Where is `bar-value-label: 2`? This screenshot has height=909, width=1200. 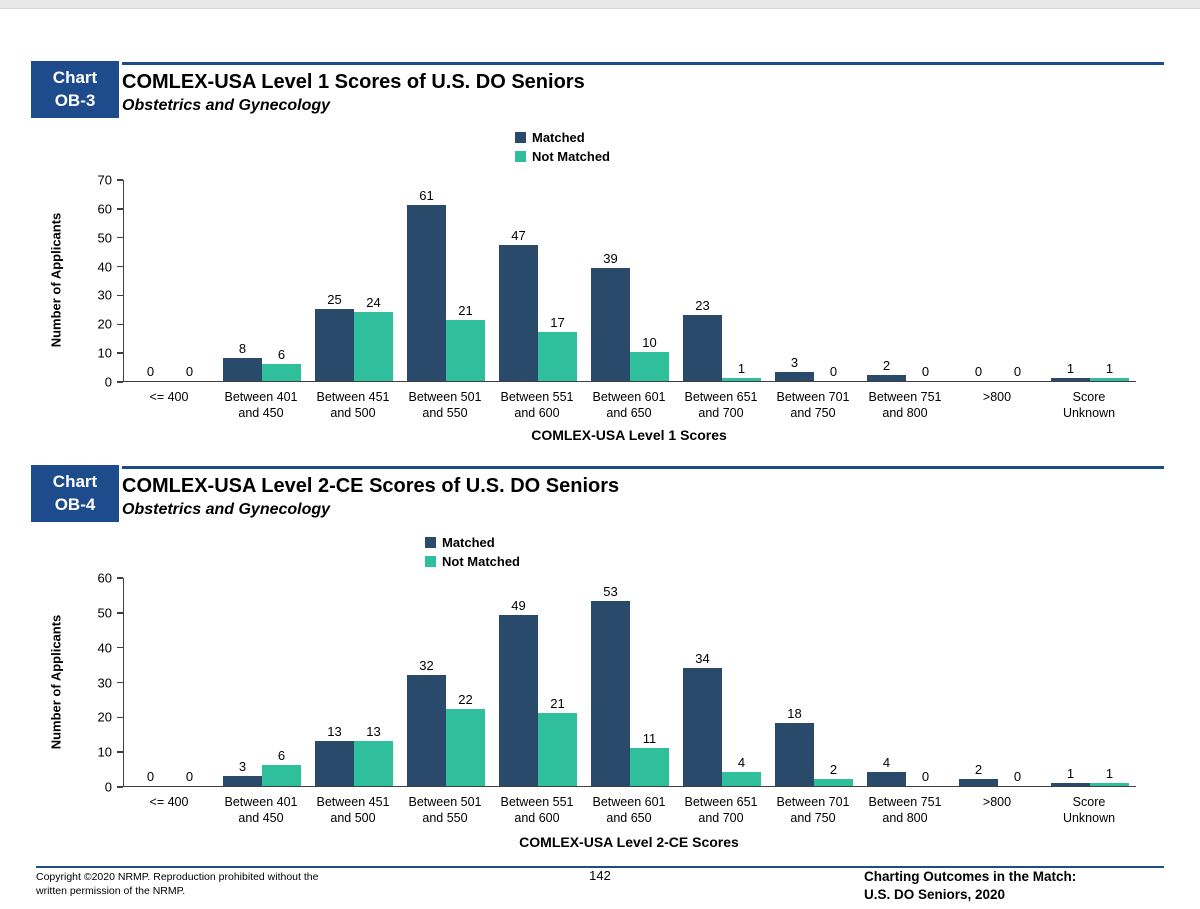
bar-value-label: 2 is located at coordinates (886, 366).